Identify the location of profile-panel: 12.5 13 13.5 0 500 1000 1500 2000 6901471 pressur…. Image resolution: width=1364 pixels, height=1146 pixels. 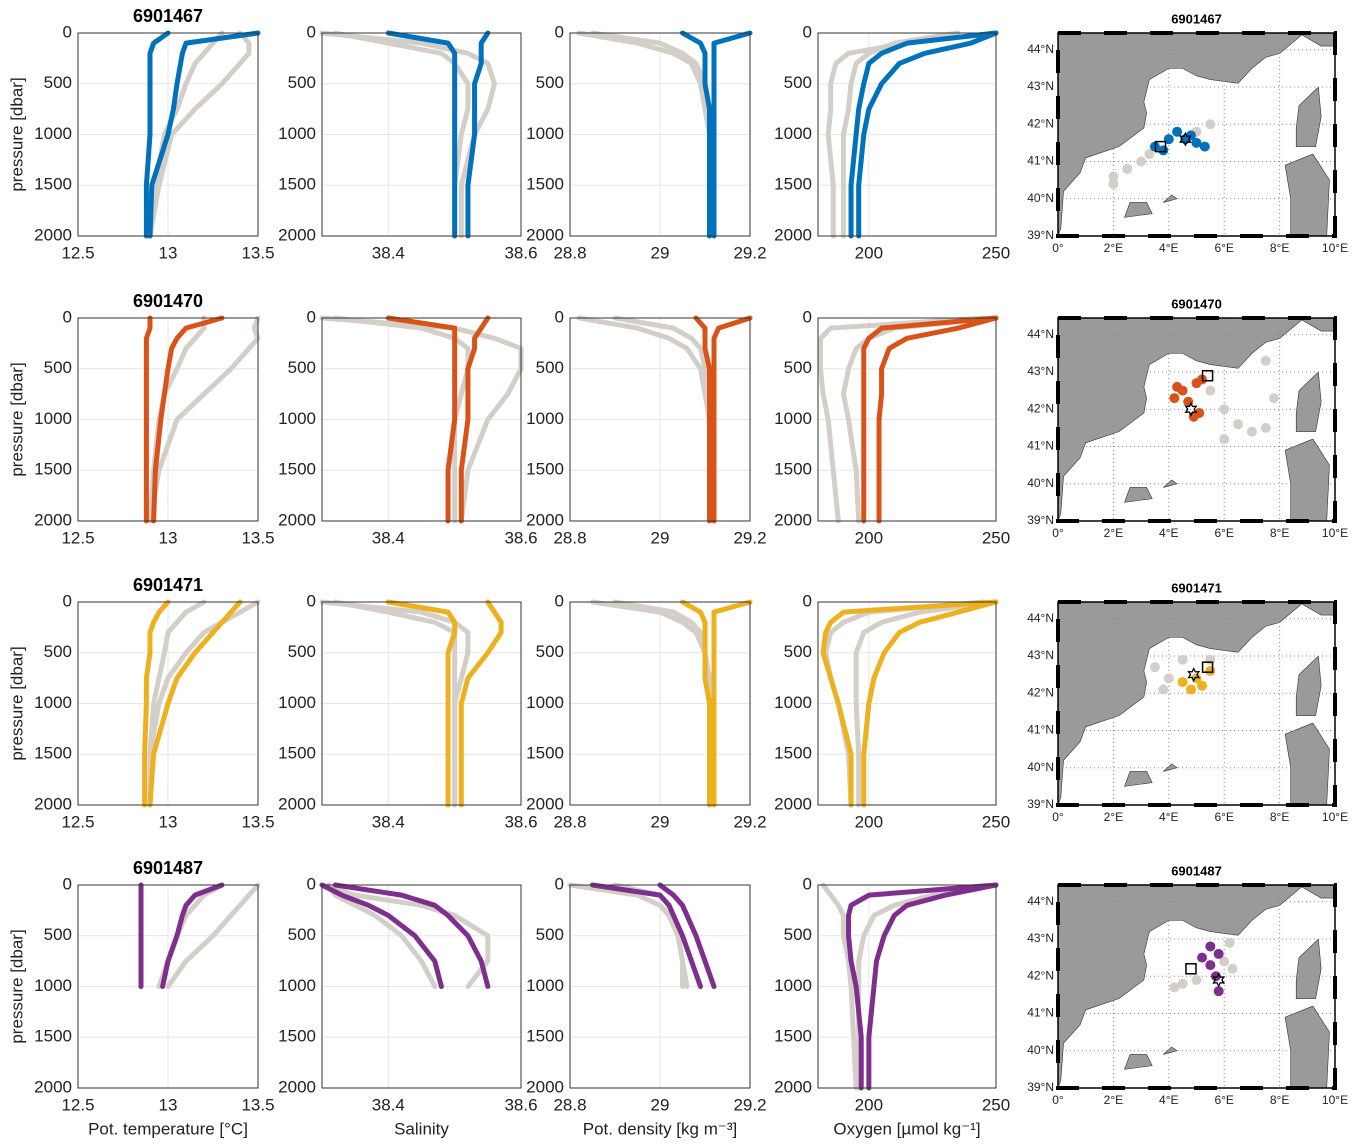
(140, 703).